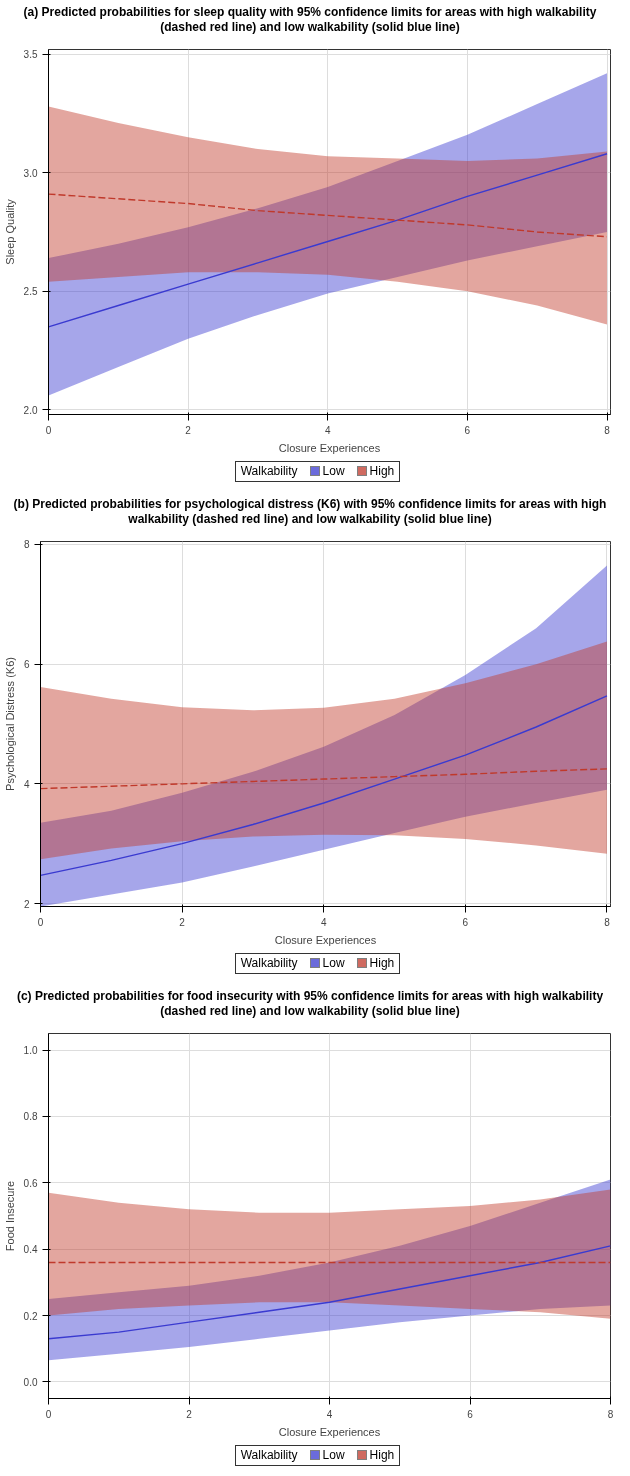  I want to click on y-tick-label: 0.2, so click(30, 1316).